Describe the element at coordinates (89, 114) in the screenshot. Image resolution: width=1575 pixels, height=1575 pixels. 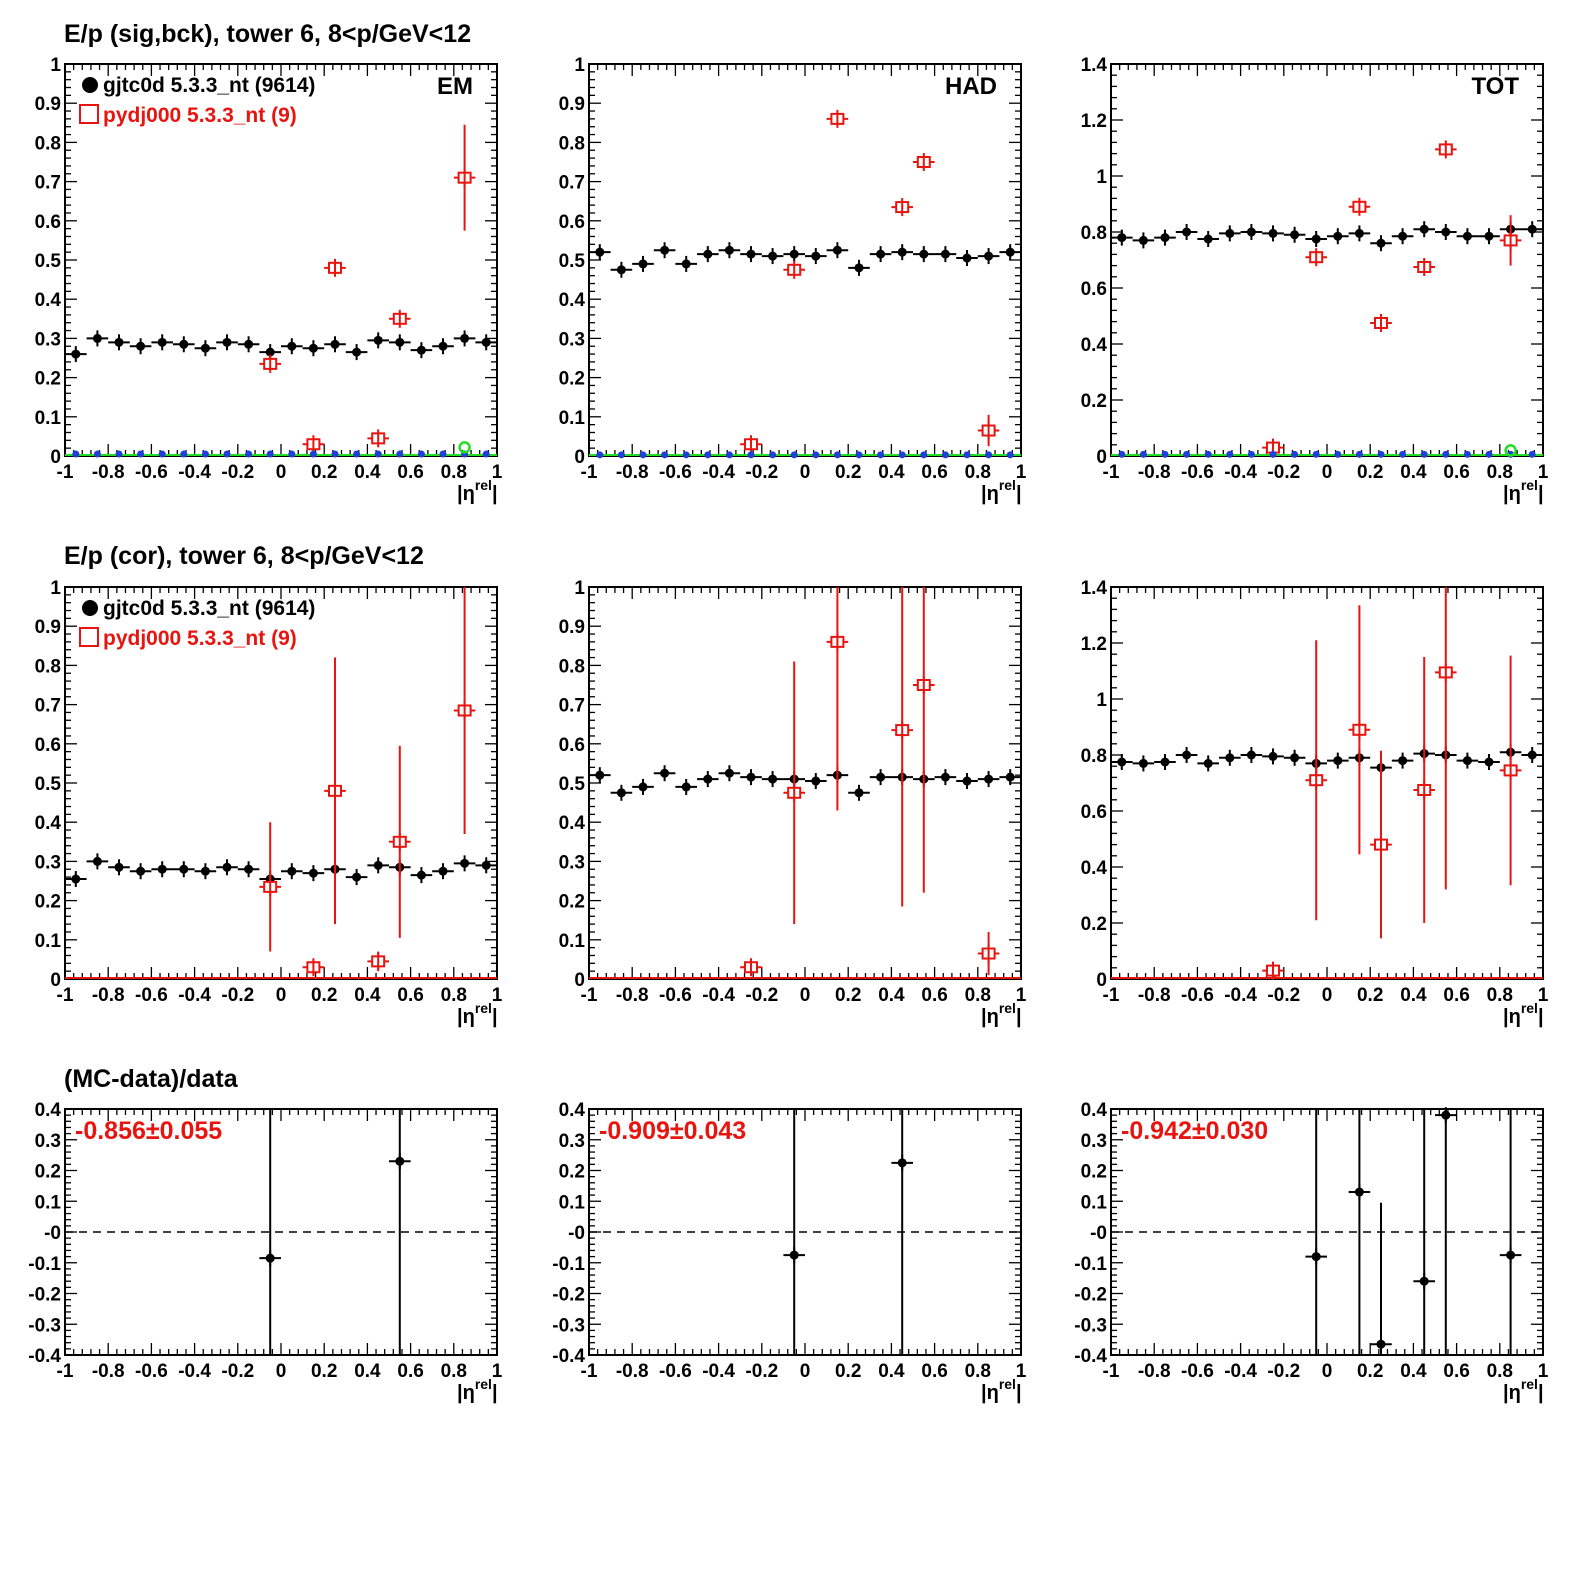
I see `legend-marker-mc` at that location.